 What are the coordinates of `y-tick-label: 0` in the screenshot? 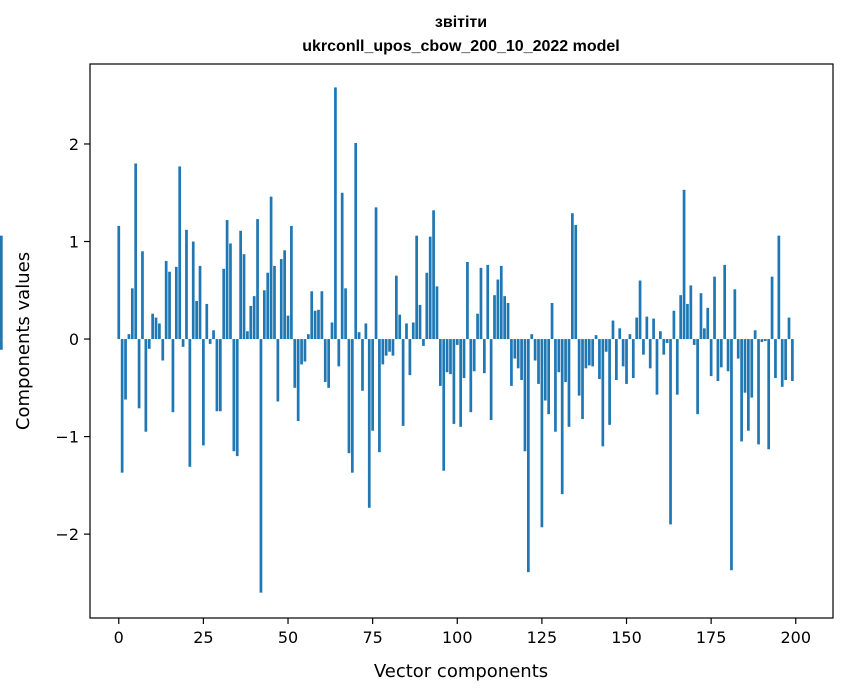 It's located at (74, 339).